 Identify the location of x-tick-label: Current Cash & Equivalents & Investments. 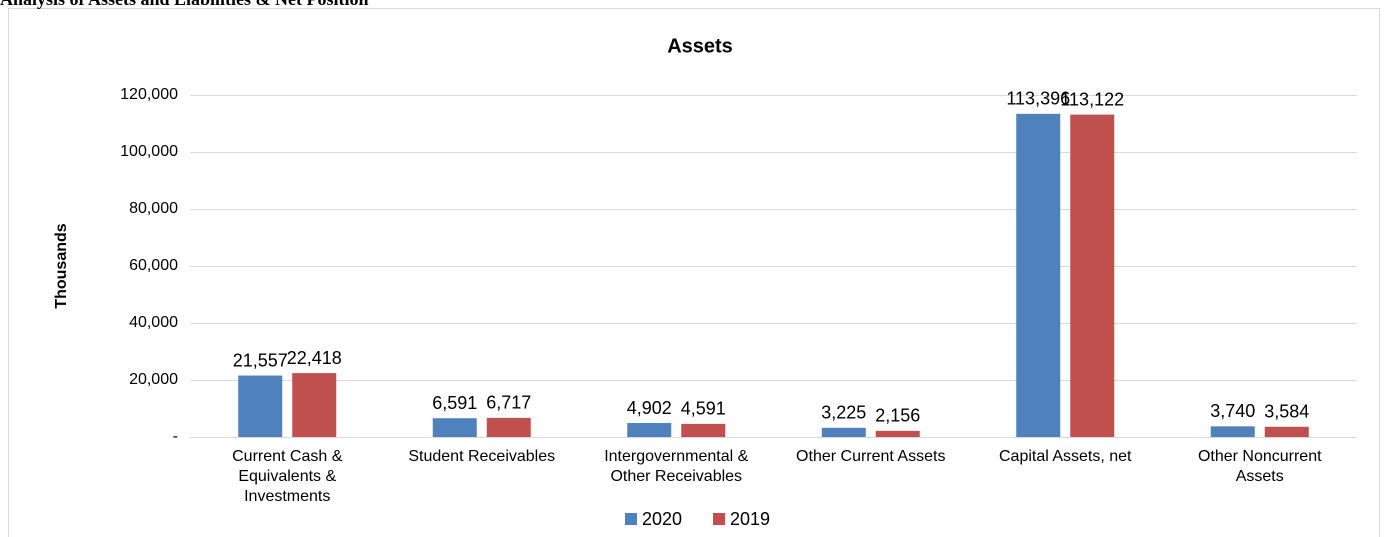
(287, 476).